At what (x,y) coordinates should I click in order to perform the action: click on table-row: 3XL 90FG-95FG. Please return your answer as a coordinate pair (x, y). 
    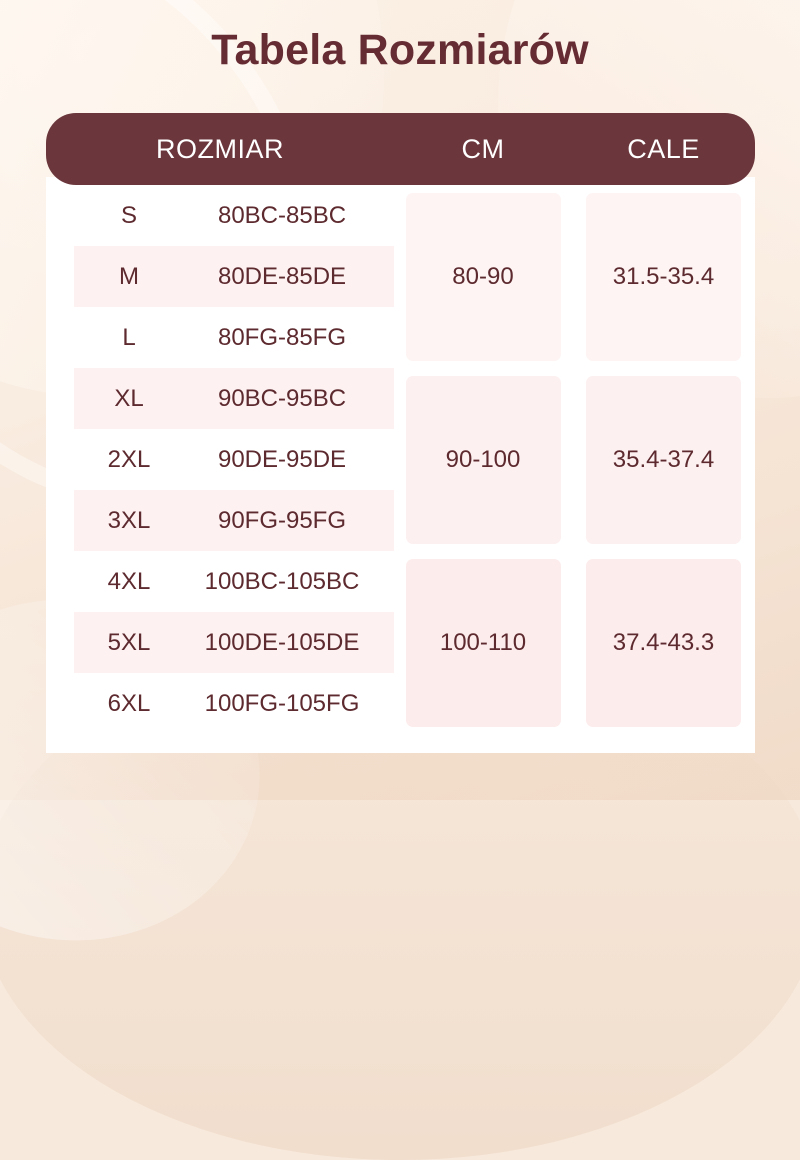
    Looking at the image, I should click on (234, 520).